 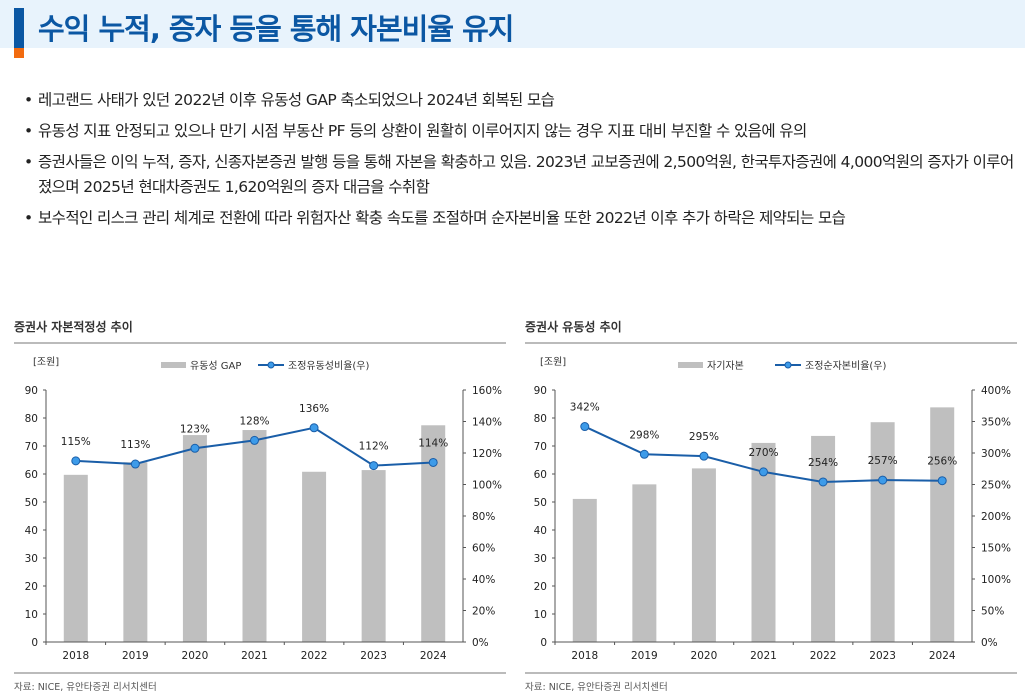 What do you see at coordinates (483, 517) in the screenshot?
I see `right-tick-label: 80%` at bounding box center [483, 517].